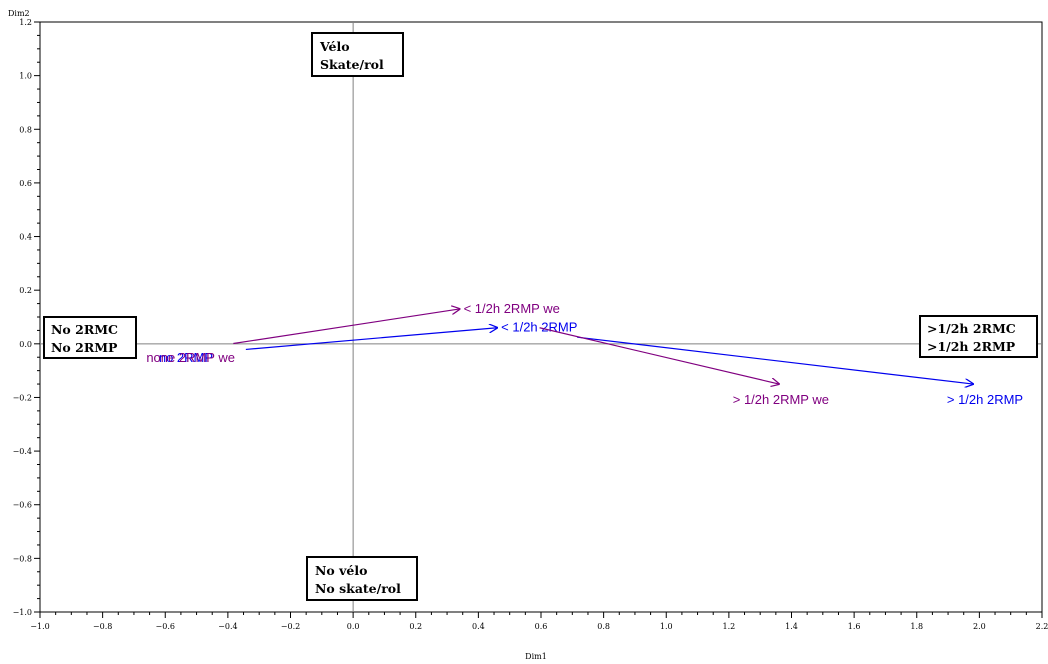 The image size is (1048, 664). What do you see at coordinates (25, 129) in the screenshot?
I see `y-tick-label: 0.8` at bounding box center [25, 129].